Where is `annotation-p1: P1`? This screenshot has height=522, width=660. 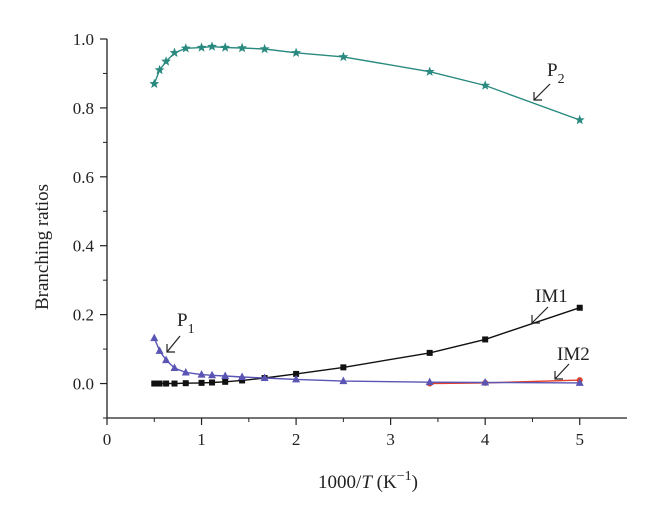
annotation-p1: P1 is located at coordinates (180, 331).